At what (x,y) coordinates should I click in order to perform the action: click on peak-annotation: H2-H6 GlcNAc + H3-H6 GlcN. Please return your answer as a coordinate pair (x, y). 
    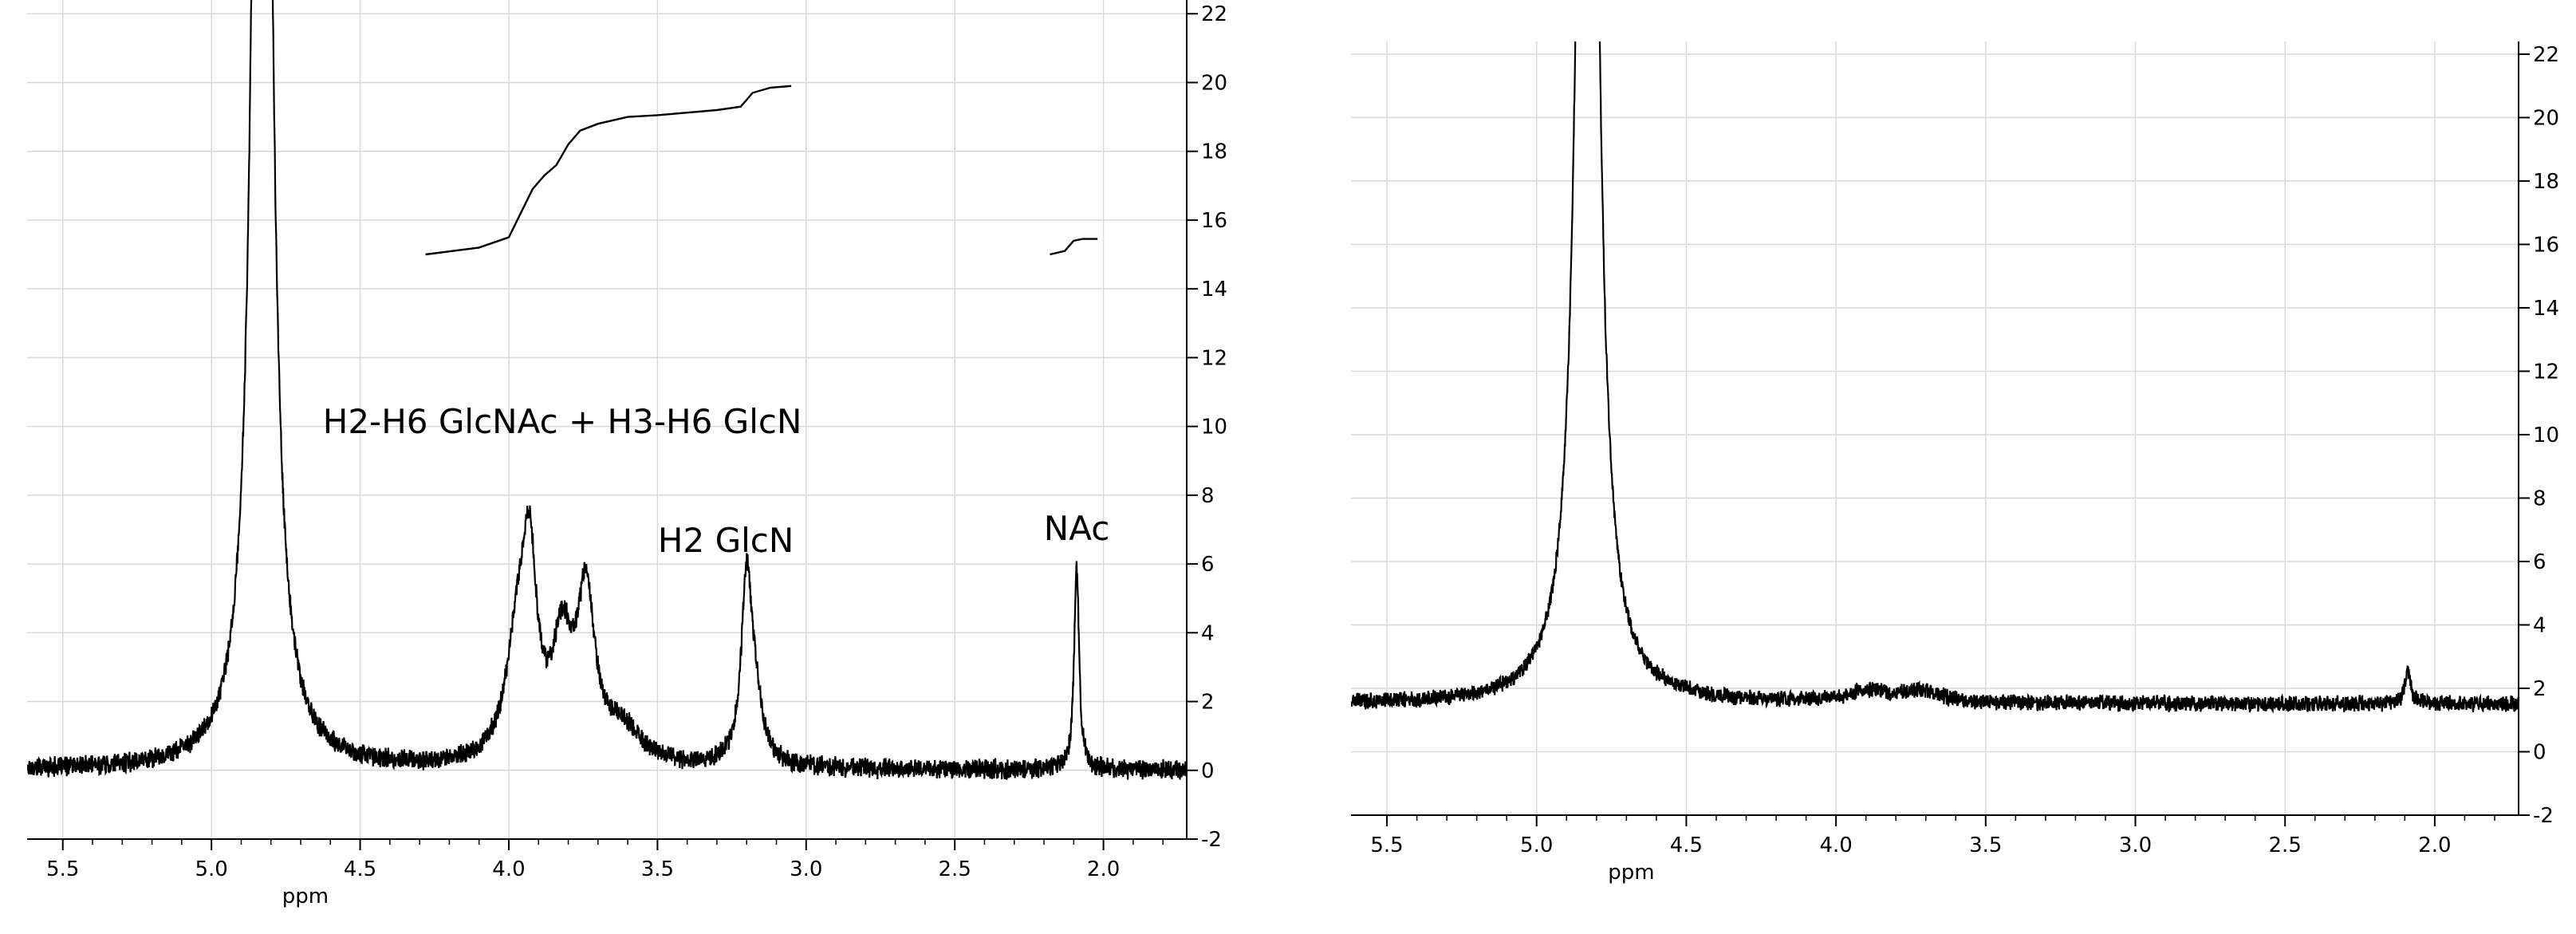
    Looking at the image, I should click on (562, 421).